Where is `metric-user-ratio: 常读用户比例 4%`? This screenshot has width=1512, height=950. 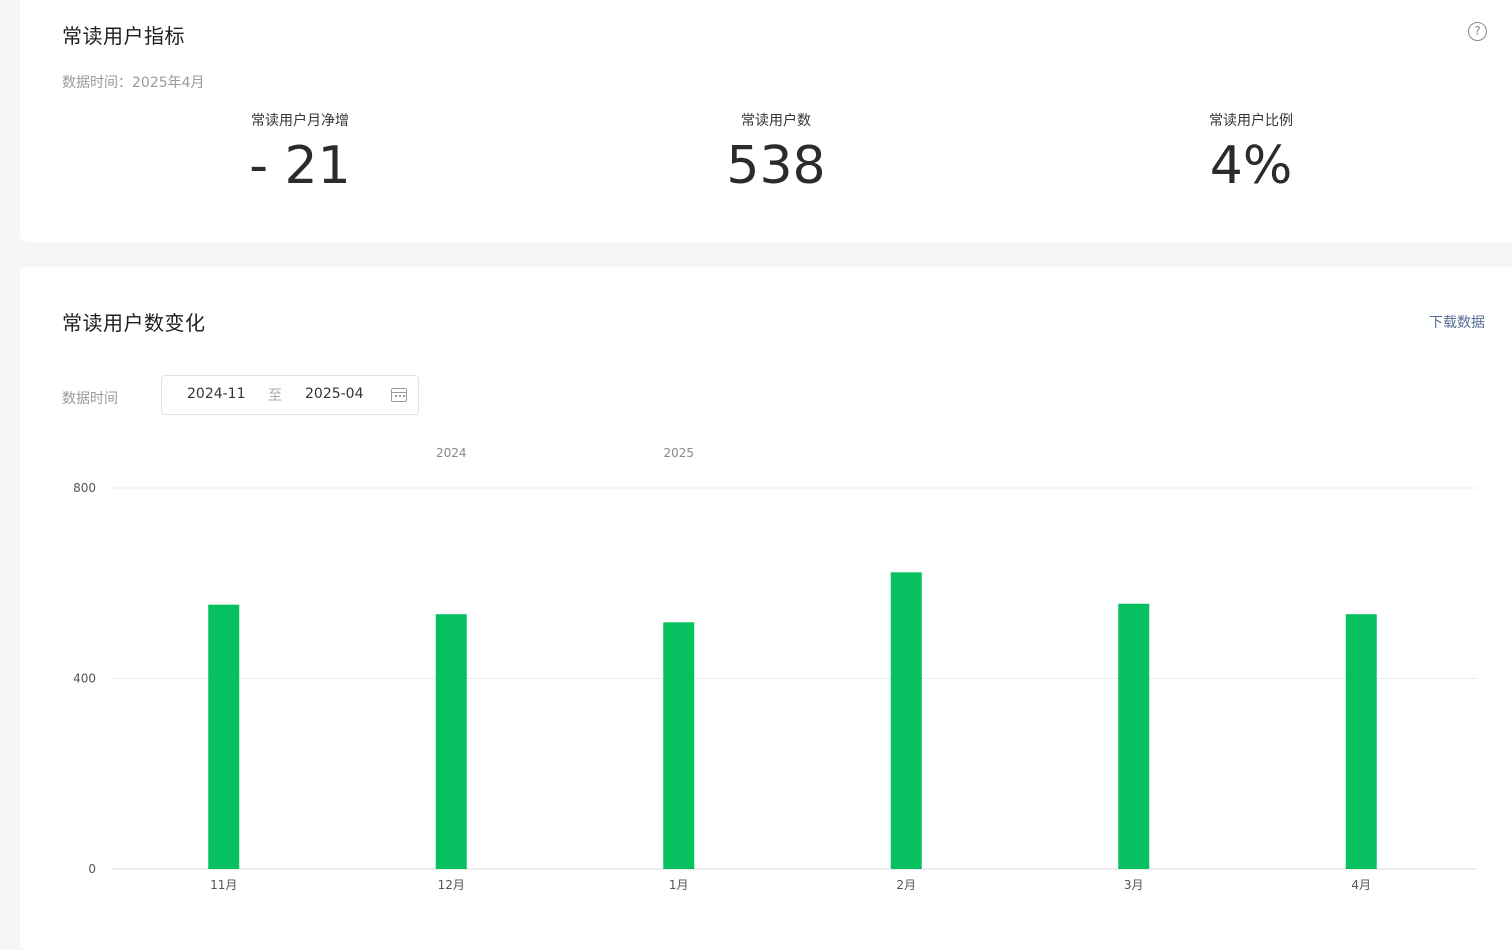 metric-user-ratio: 常读用户比例 4% is located at coordinates (1251, 153).